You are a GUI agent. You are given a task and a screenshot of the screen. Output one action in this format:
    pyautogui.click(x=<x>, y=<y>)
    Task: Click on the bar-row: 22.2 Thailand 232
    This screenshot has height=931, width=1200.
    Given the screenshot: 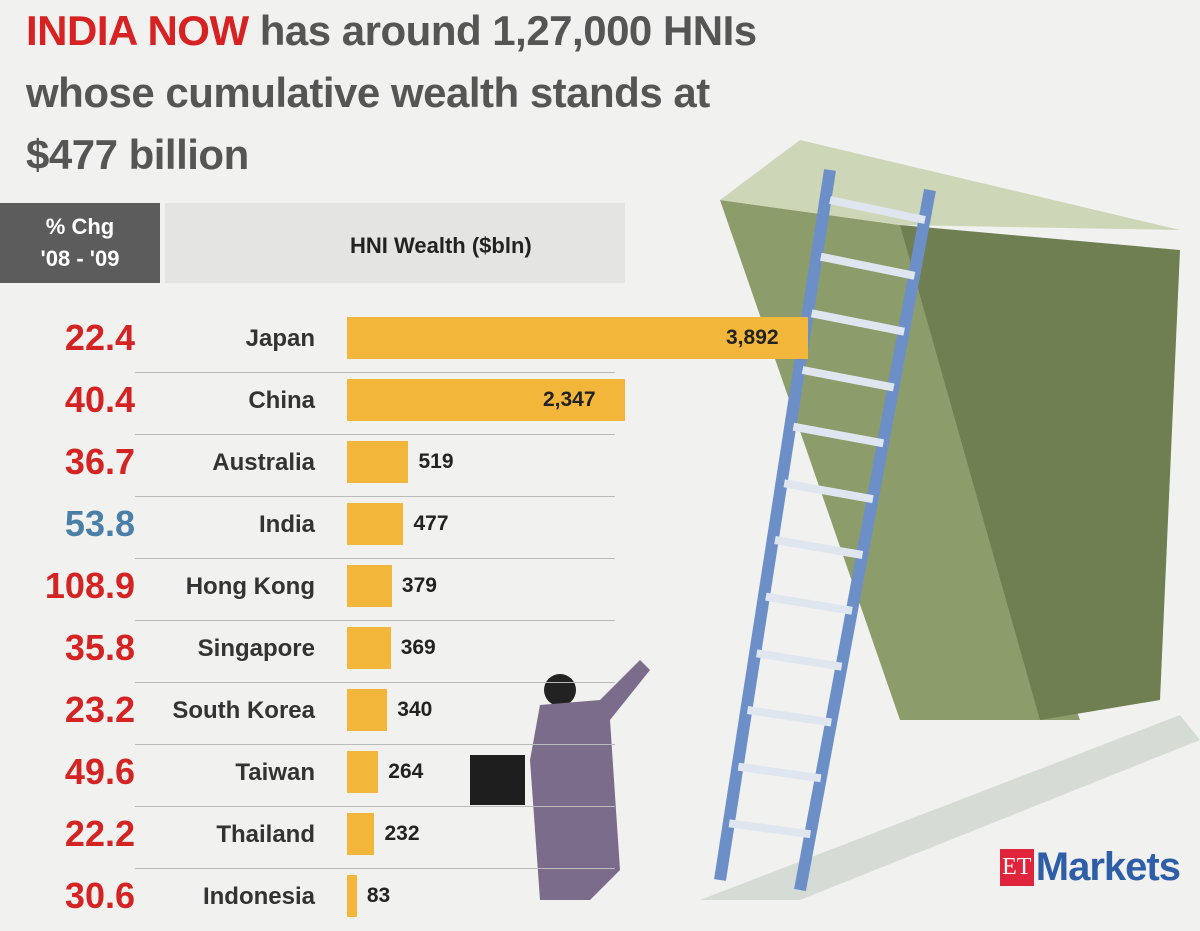 What is the action you would take?
    pyautogui.click(x=410, y=837)
    